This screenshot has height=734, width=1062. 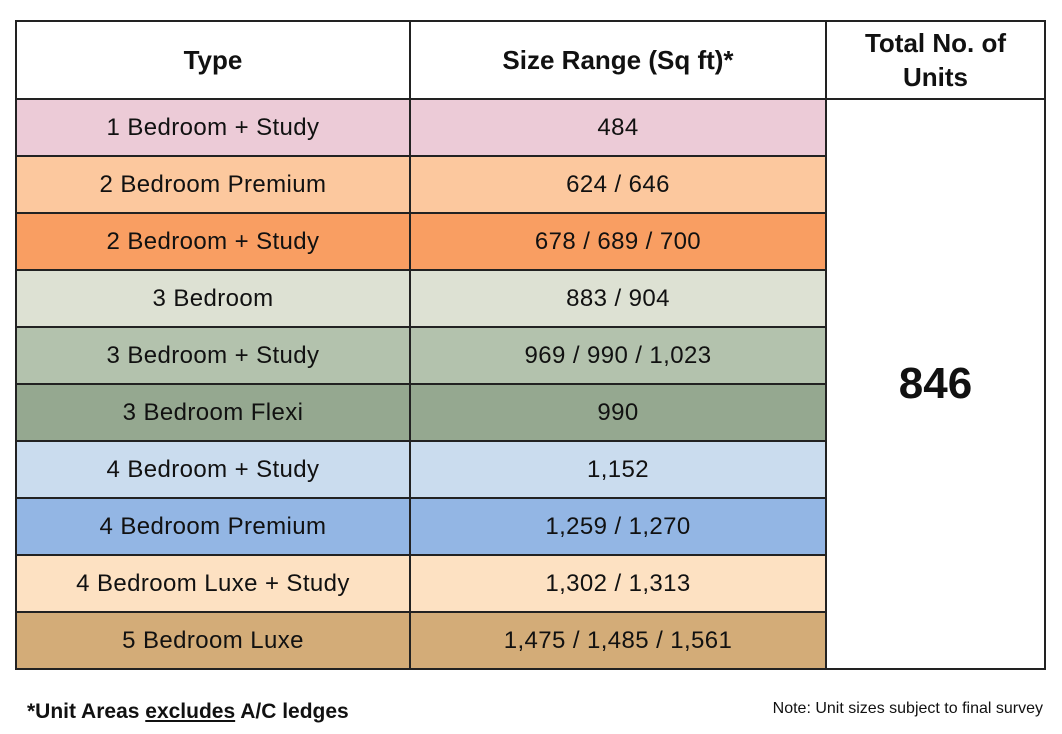 What do you see at coordinates (618, 184) in the screenshot?
I see `size-range-cell: 624 / 646` at bounding box center [618, 184].